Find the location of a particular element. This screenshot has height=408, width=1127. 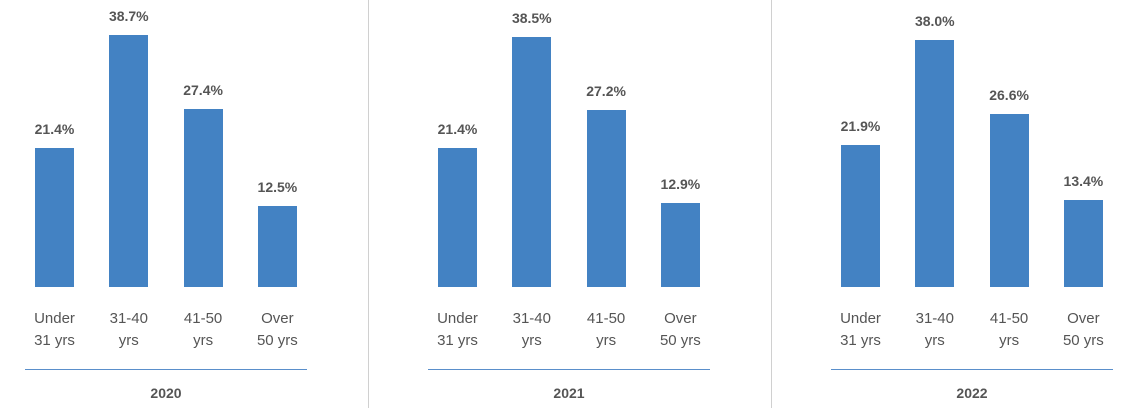

value-label: 38.5% is located at coordinates (531, 17).